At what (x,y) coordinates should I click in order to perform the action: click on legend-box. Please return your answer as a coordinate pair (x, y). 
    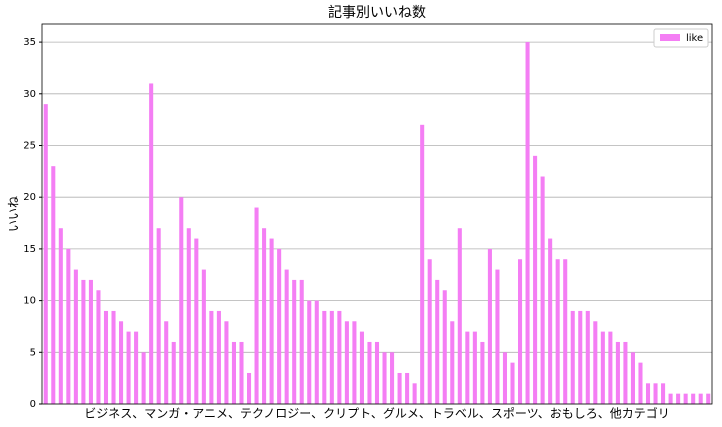
    Looking at the image, I should click on (681, 38).